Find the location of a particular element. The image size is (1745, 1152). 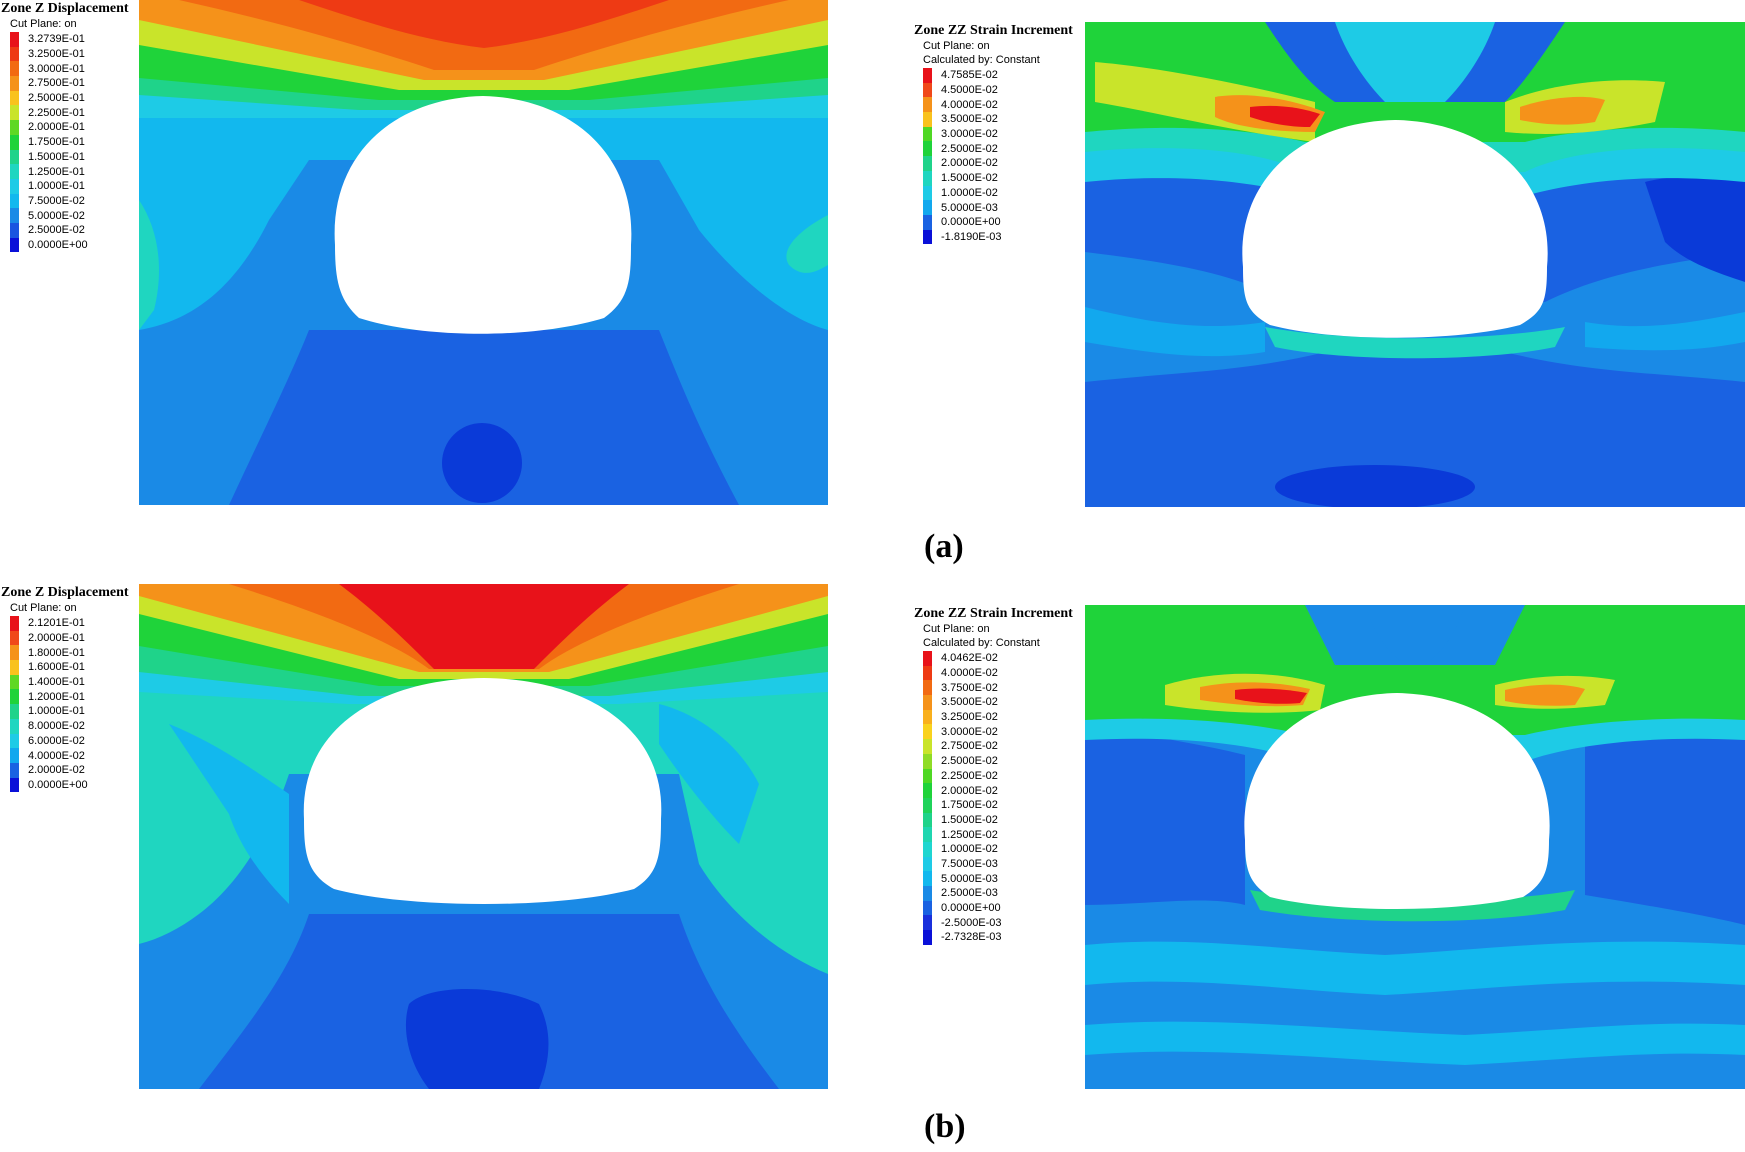

band-mid-blue-right is located at coordinates (1665, 828).